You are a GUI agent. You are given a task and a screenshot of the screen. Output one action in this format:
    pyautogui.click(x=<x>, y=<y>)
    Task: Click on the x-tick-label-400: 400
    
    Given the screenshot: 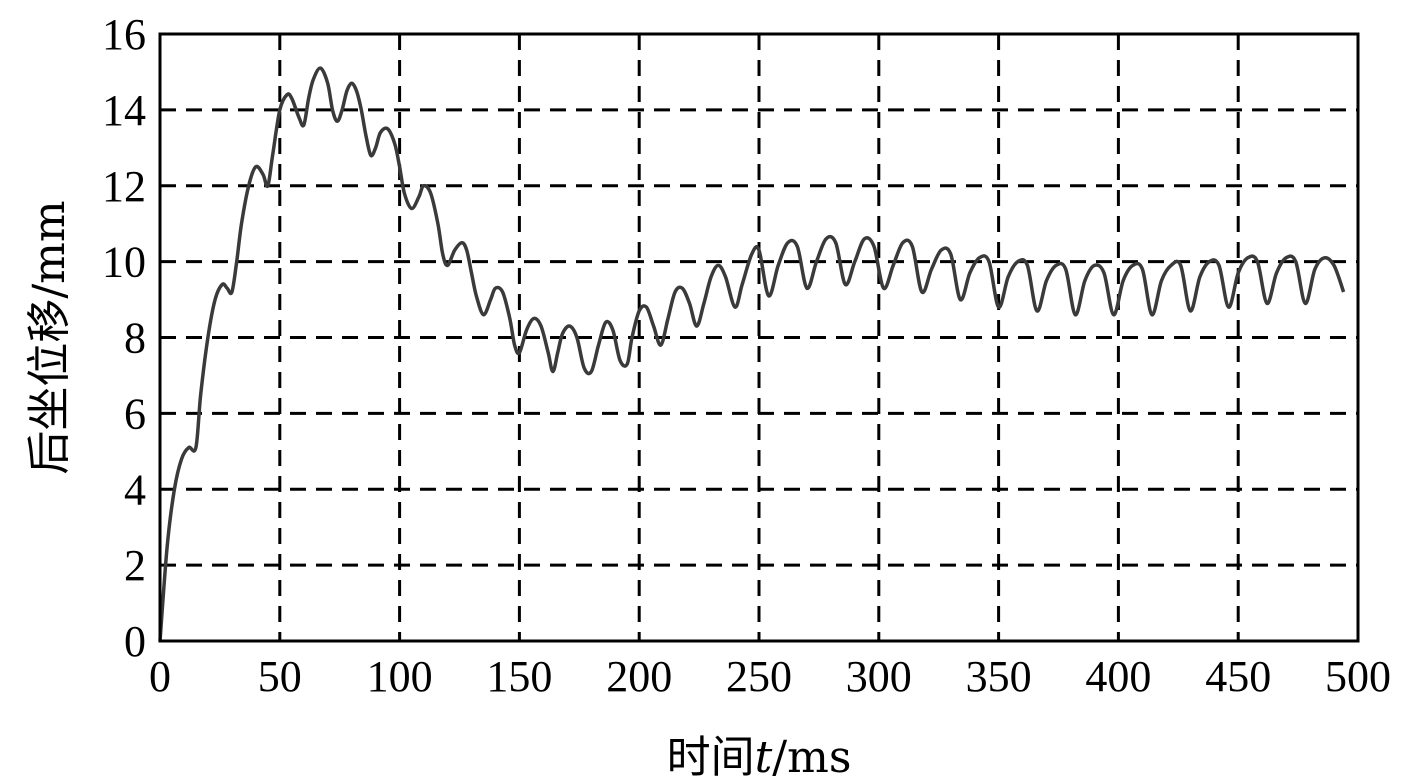 What is the action you would take?
    pyautogui.click(x=1118, y=676)
    